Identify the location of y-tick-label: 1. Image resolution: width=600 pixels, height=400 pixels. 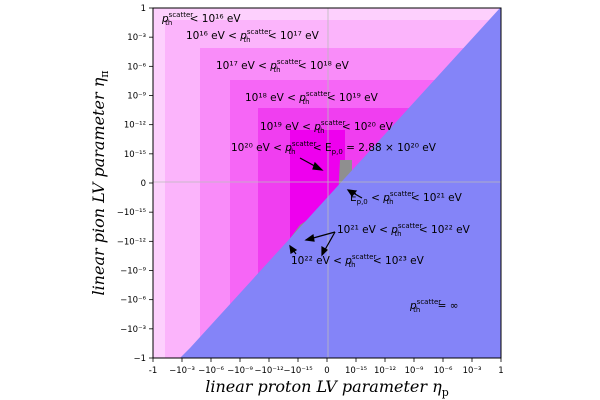
(143, 9).